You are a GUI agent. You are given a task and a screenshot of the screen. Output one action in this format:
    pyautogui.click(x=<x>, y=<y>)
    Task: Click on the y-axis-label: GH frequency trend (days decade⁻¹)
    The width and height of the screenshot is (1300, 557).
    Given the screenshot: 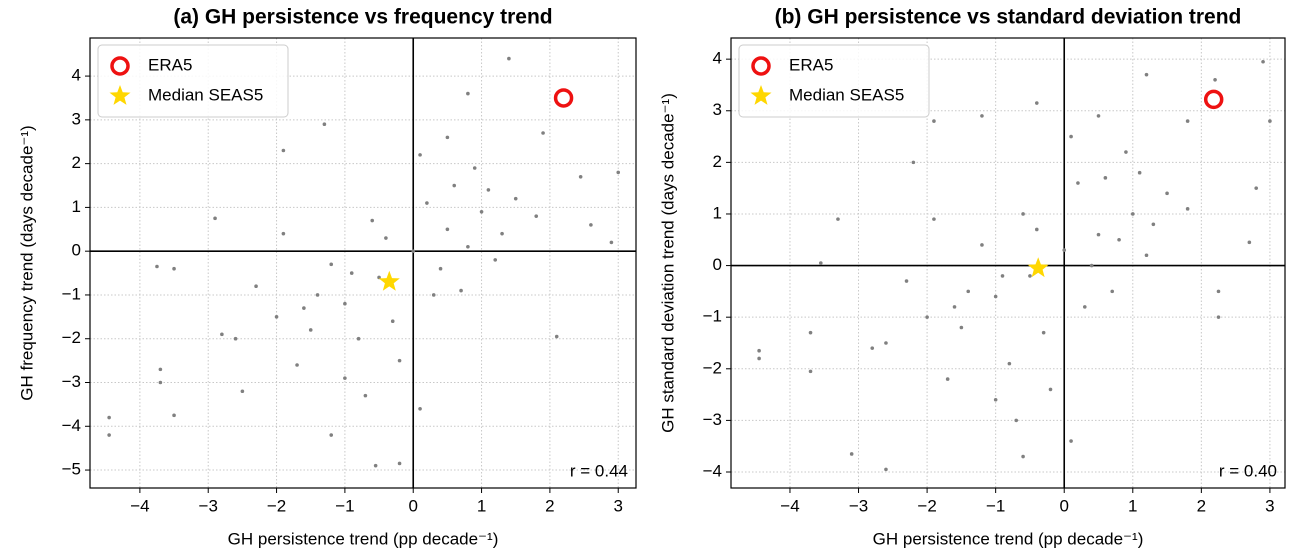 What is the action you would take?
    pyautogui.click(x=26, y=262)
    